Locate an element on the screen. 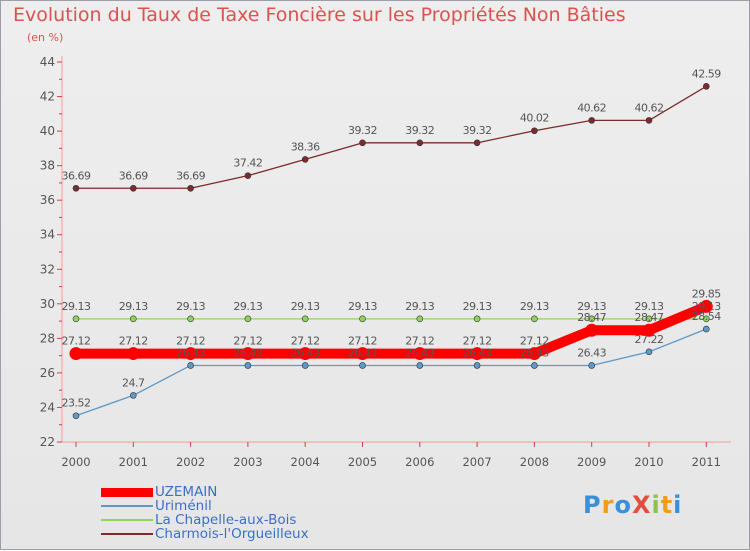 This screenshot has width=750, height=551. logo-letter: P is located at coordinates (592, 505).